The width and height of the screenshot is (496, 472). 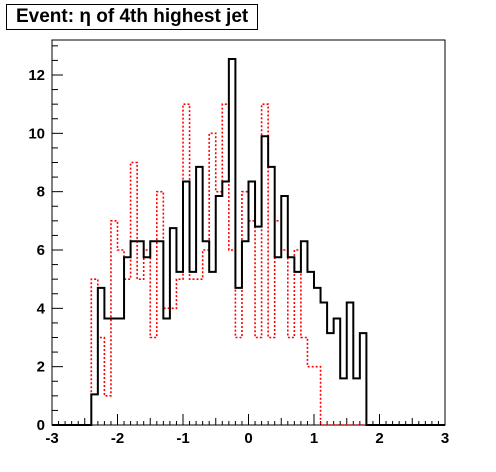 What do you see at coordinates (314, 438) in the screenshot?
I see `x-tick-label: 1` at bounding box center [314, 438].